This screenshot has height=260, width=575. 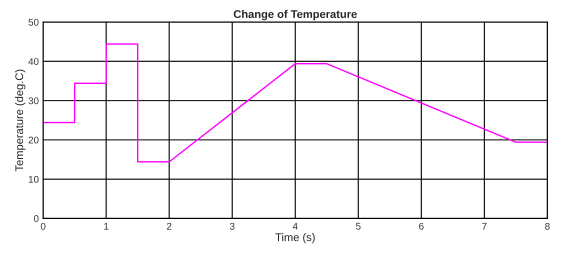 I want to click on x-tick-label: 2, so click(x=169, y=226).